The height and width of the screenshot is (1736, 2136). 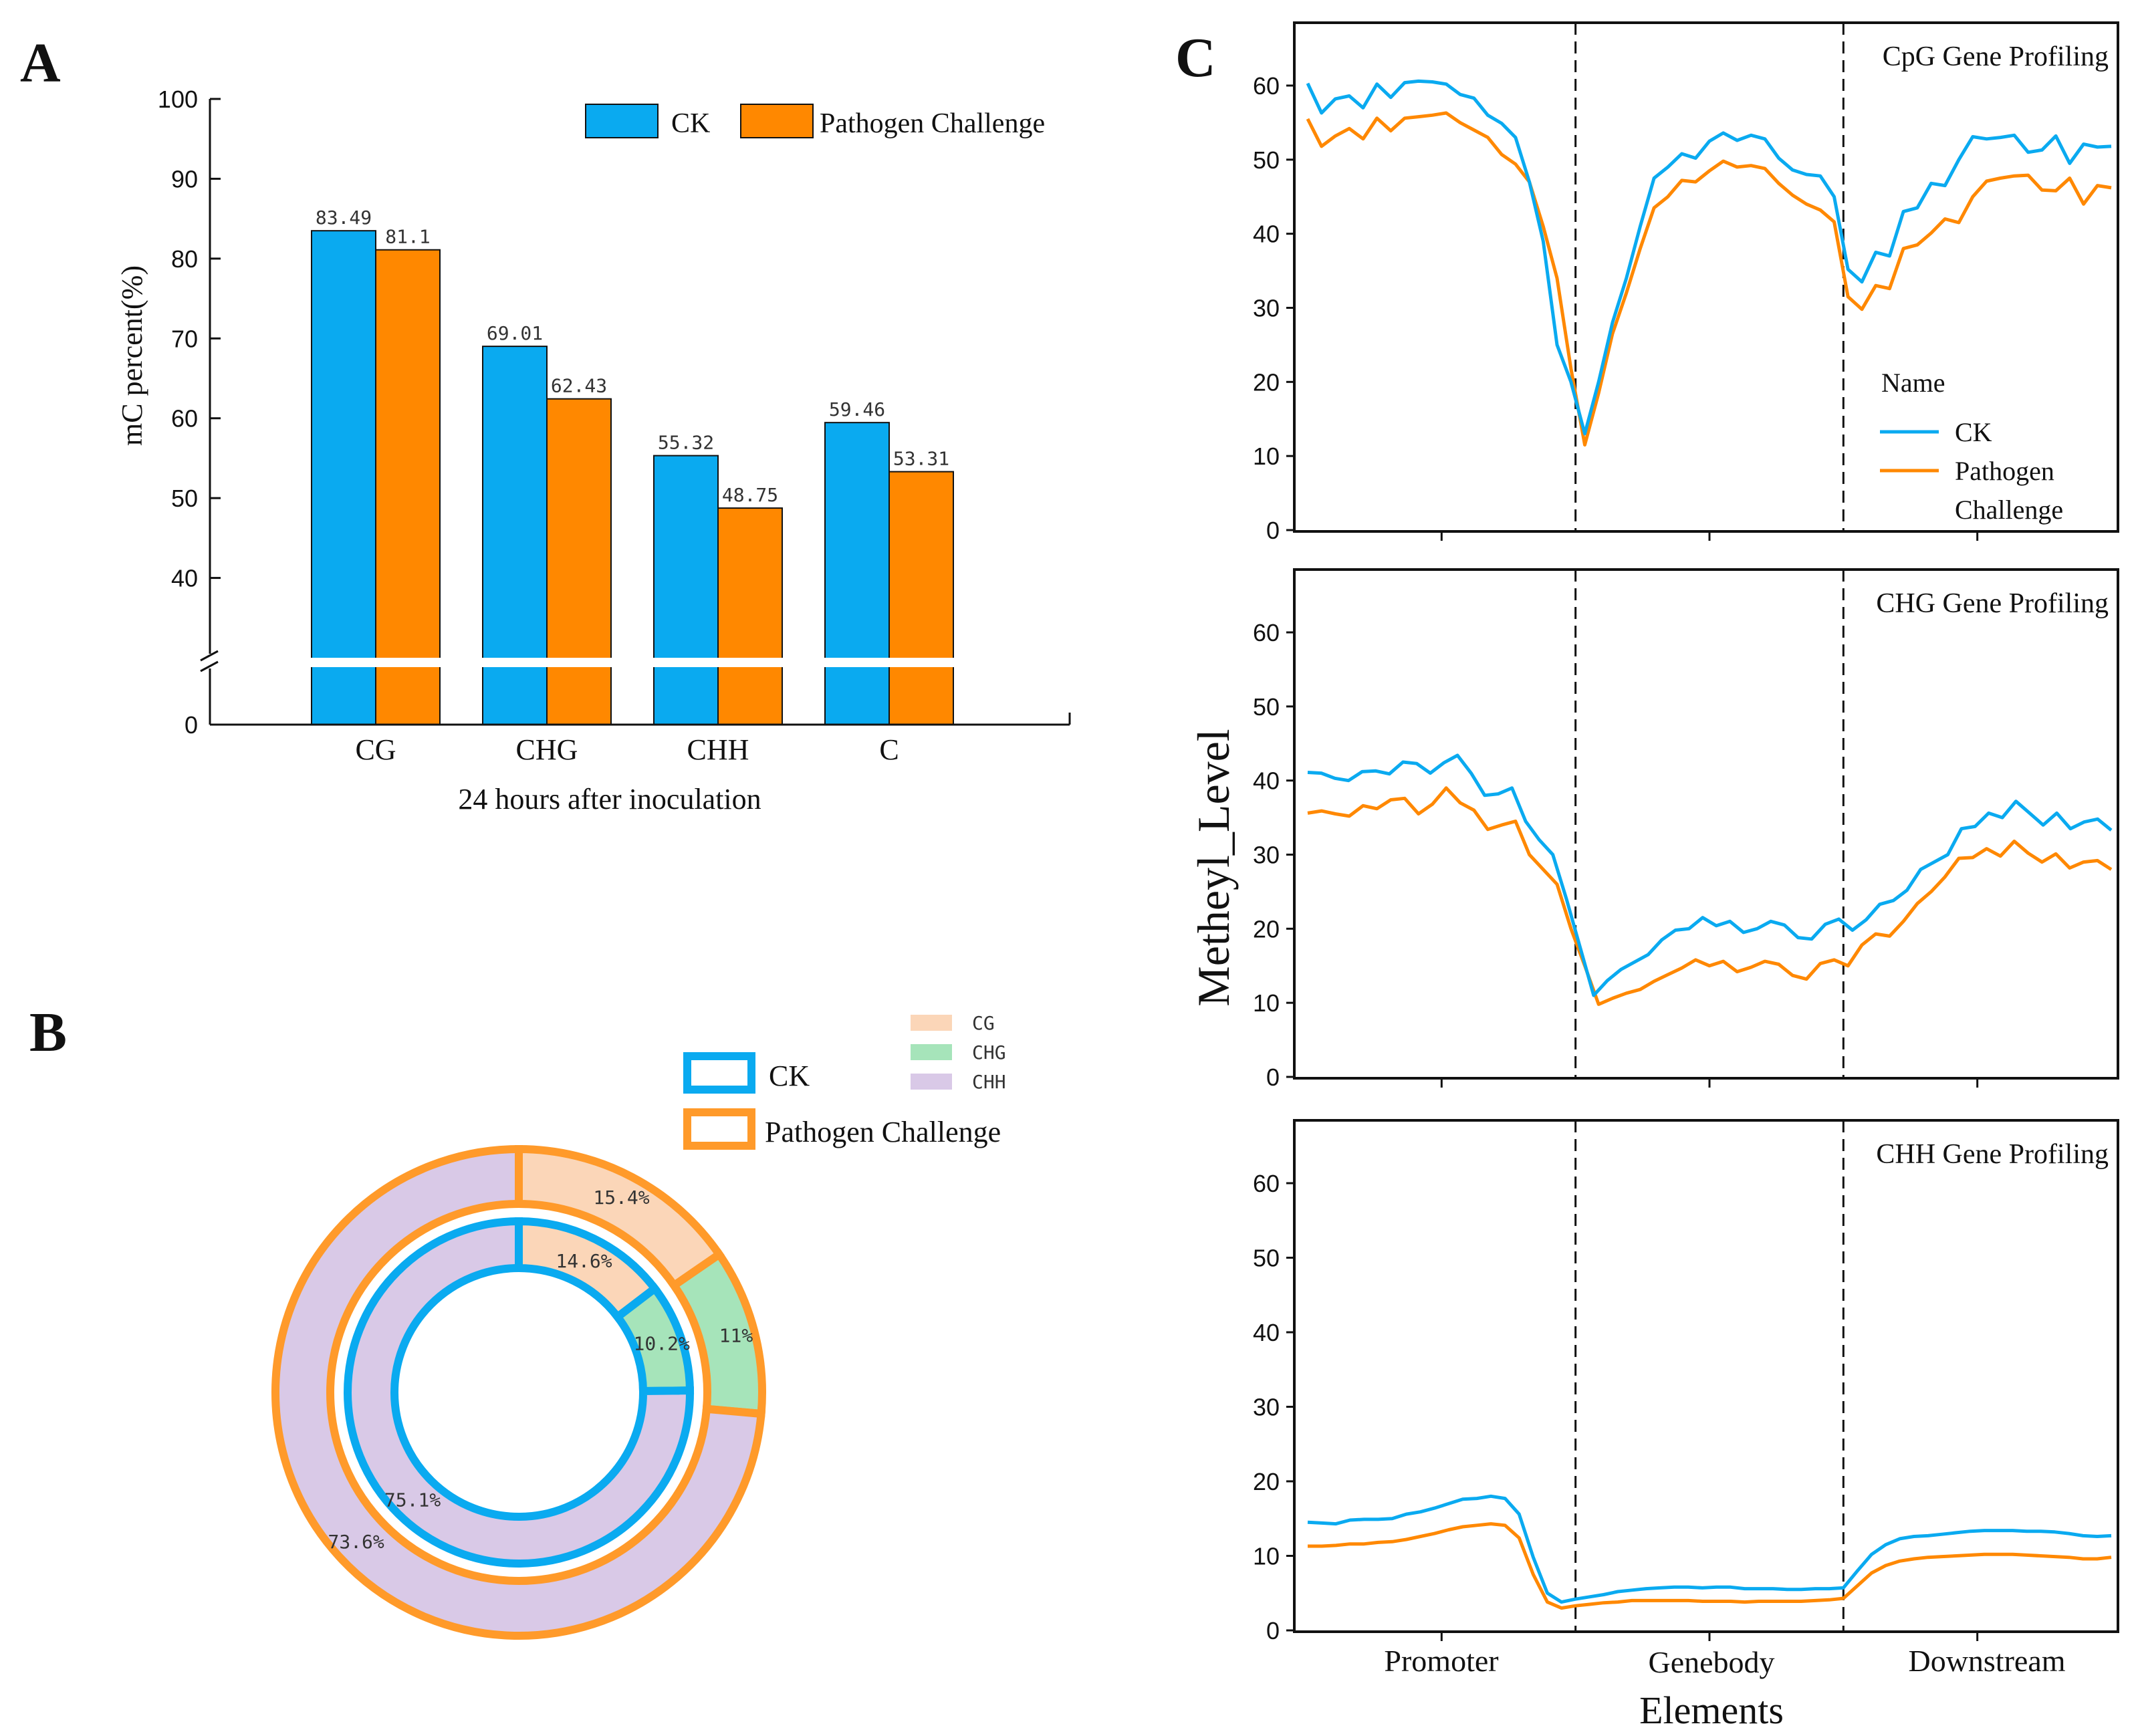 I want to click on donut-slice-label: 73.6%, so click(x=356, y=1542).